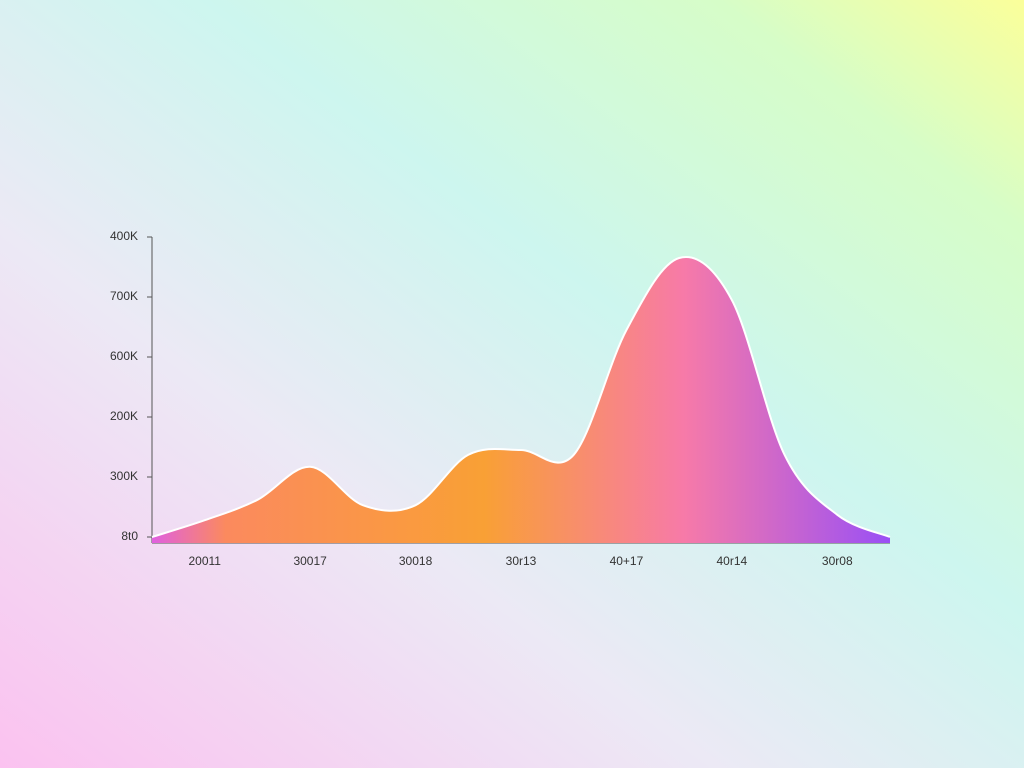  What do you see at coordinates (124, 476) in the screenshot?
I see `y-tick-label: 300K` at bounding box center [124, 476].